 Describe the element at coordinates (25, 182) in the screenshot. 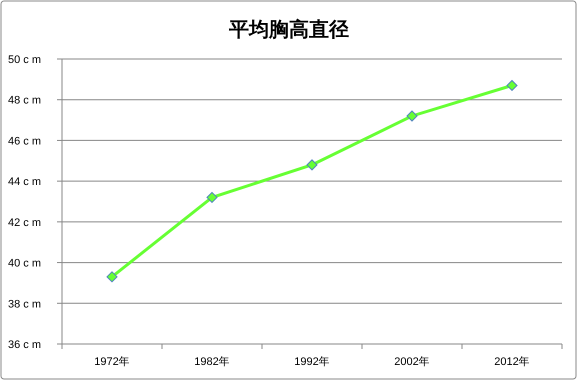

I see `y-tick-label: 44 c m` at that location.